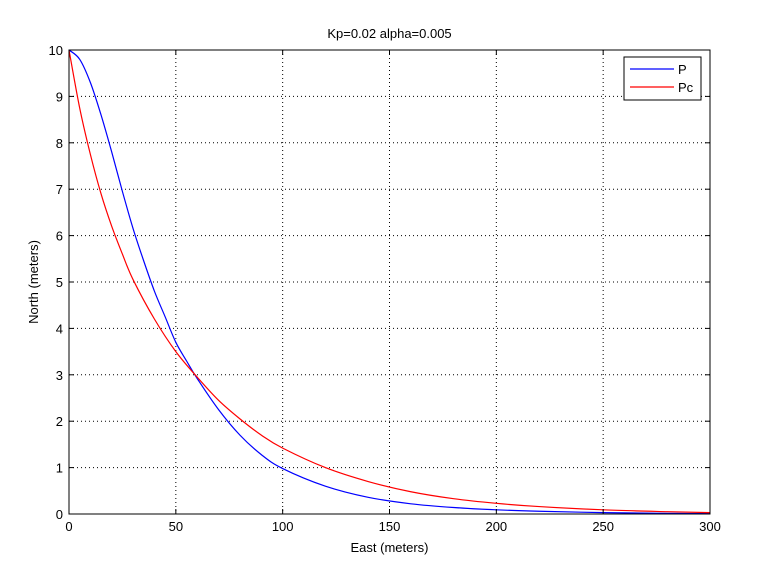 The width and height of the screenshot is (778, 580). I want to click on y-tick-label: 4, so click(59, 328).